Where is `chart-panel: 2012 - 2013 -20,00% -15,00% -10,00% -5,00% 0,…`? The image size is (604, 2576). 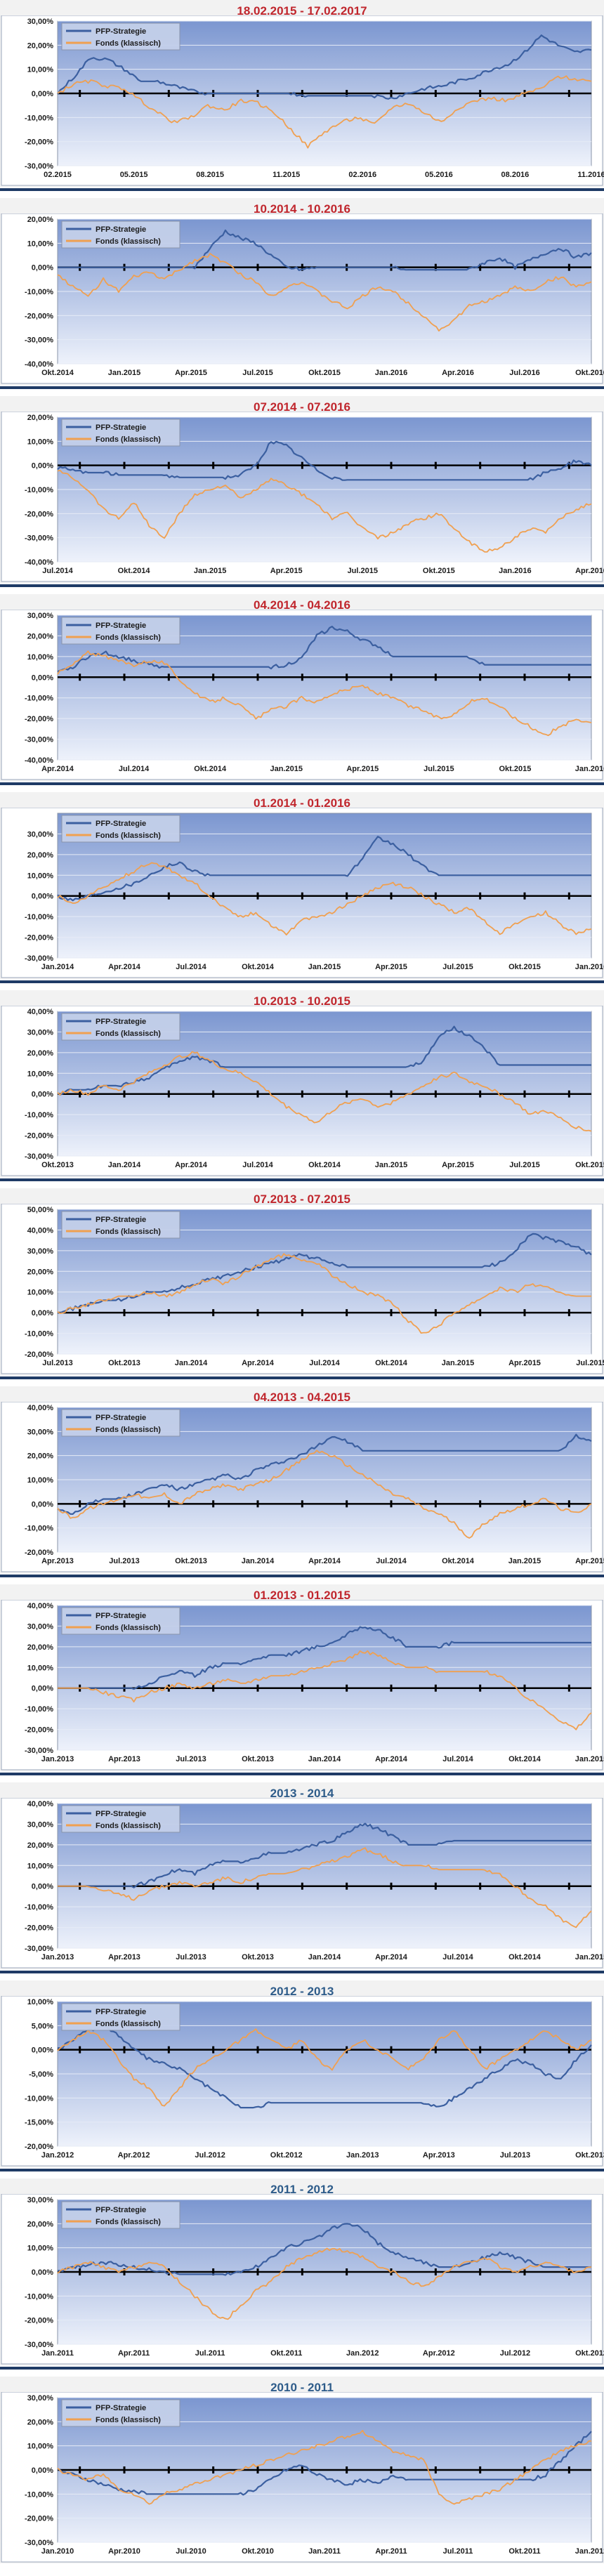 chart-panel: 2012 - 2013 -20,00% -15,00% -10,00% -5,00% 0,… is located at coordinates (302, 2073).